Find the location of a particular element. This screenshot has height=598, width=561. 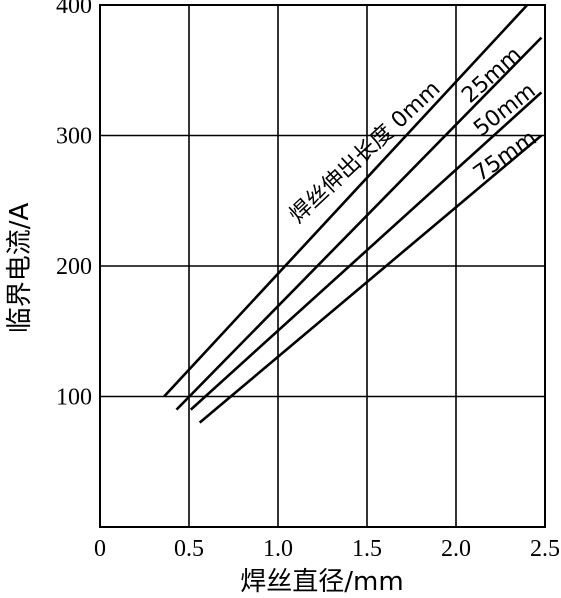

y-tick-label: 300 is located at coordinates (74, 137).